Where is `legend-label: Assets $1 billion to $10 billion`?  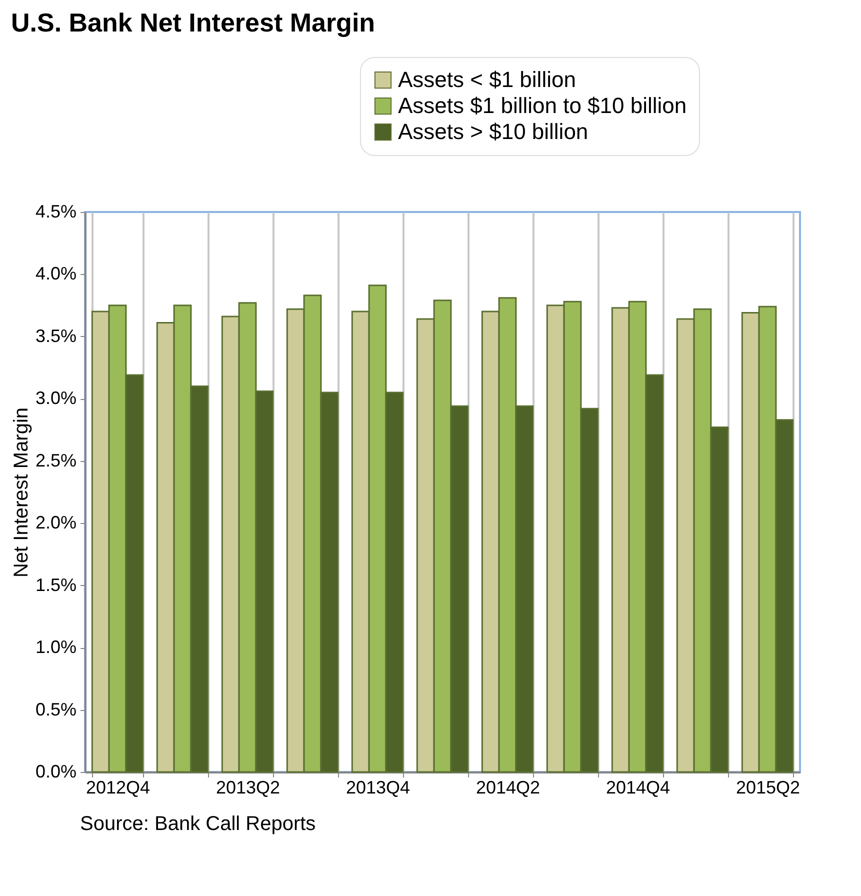 legend-label: Assets $1 billion to $10 billion is located at coordinates (542, 105).